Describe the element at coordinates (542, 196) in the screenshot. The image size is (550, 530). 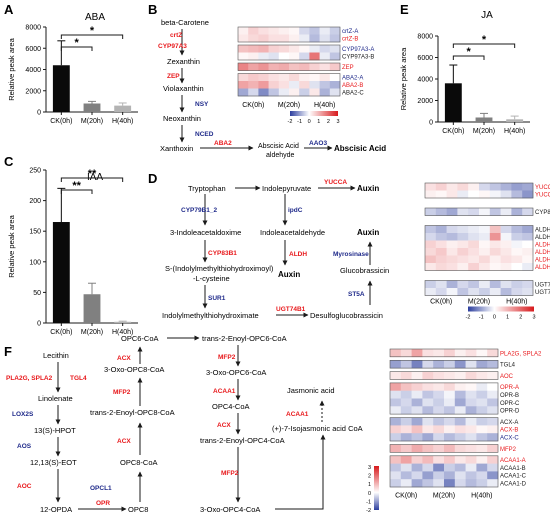
I see `gene-label: YUCCA-B` at that location.